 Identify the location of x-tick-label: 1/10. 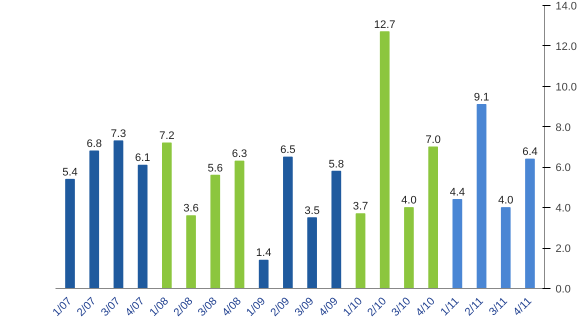
(353, 307).